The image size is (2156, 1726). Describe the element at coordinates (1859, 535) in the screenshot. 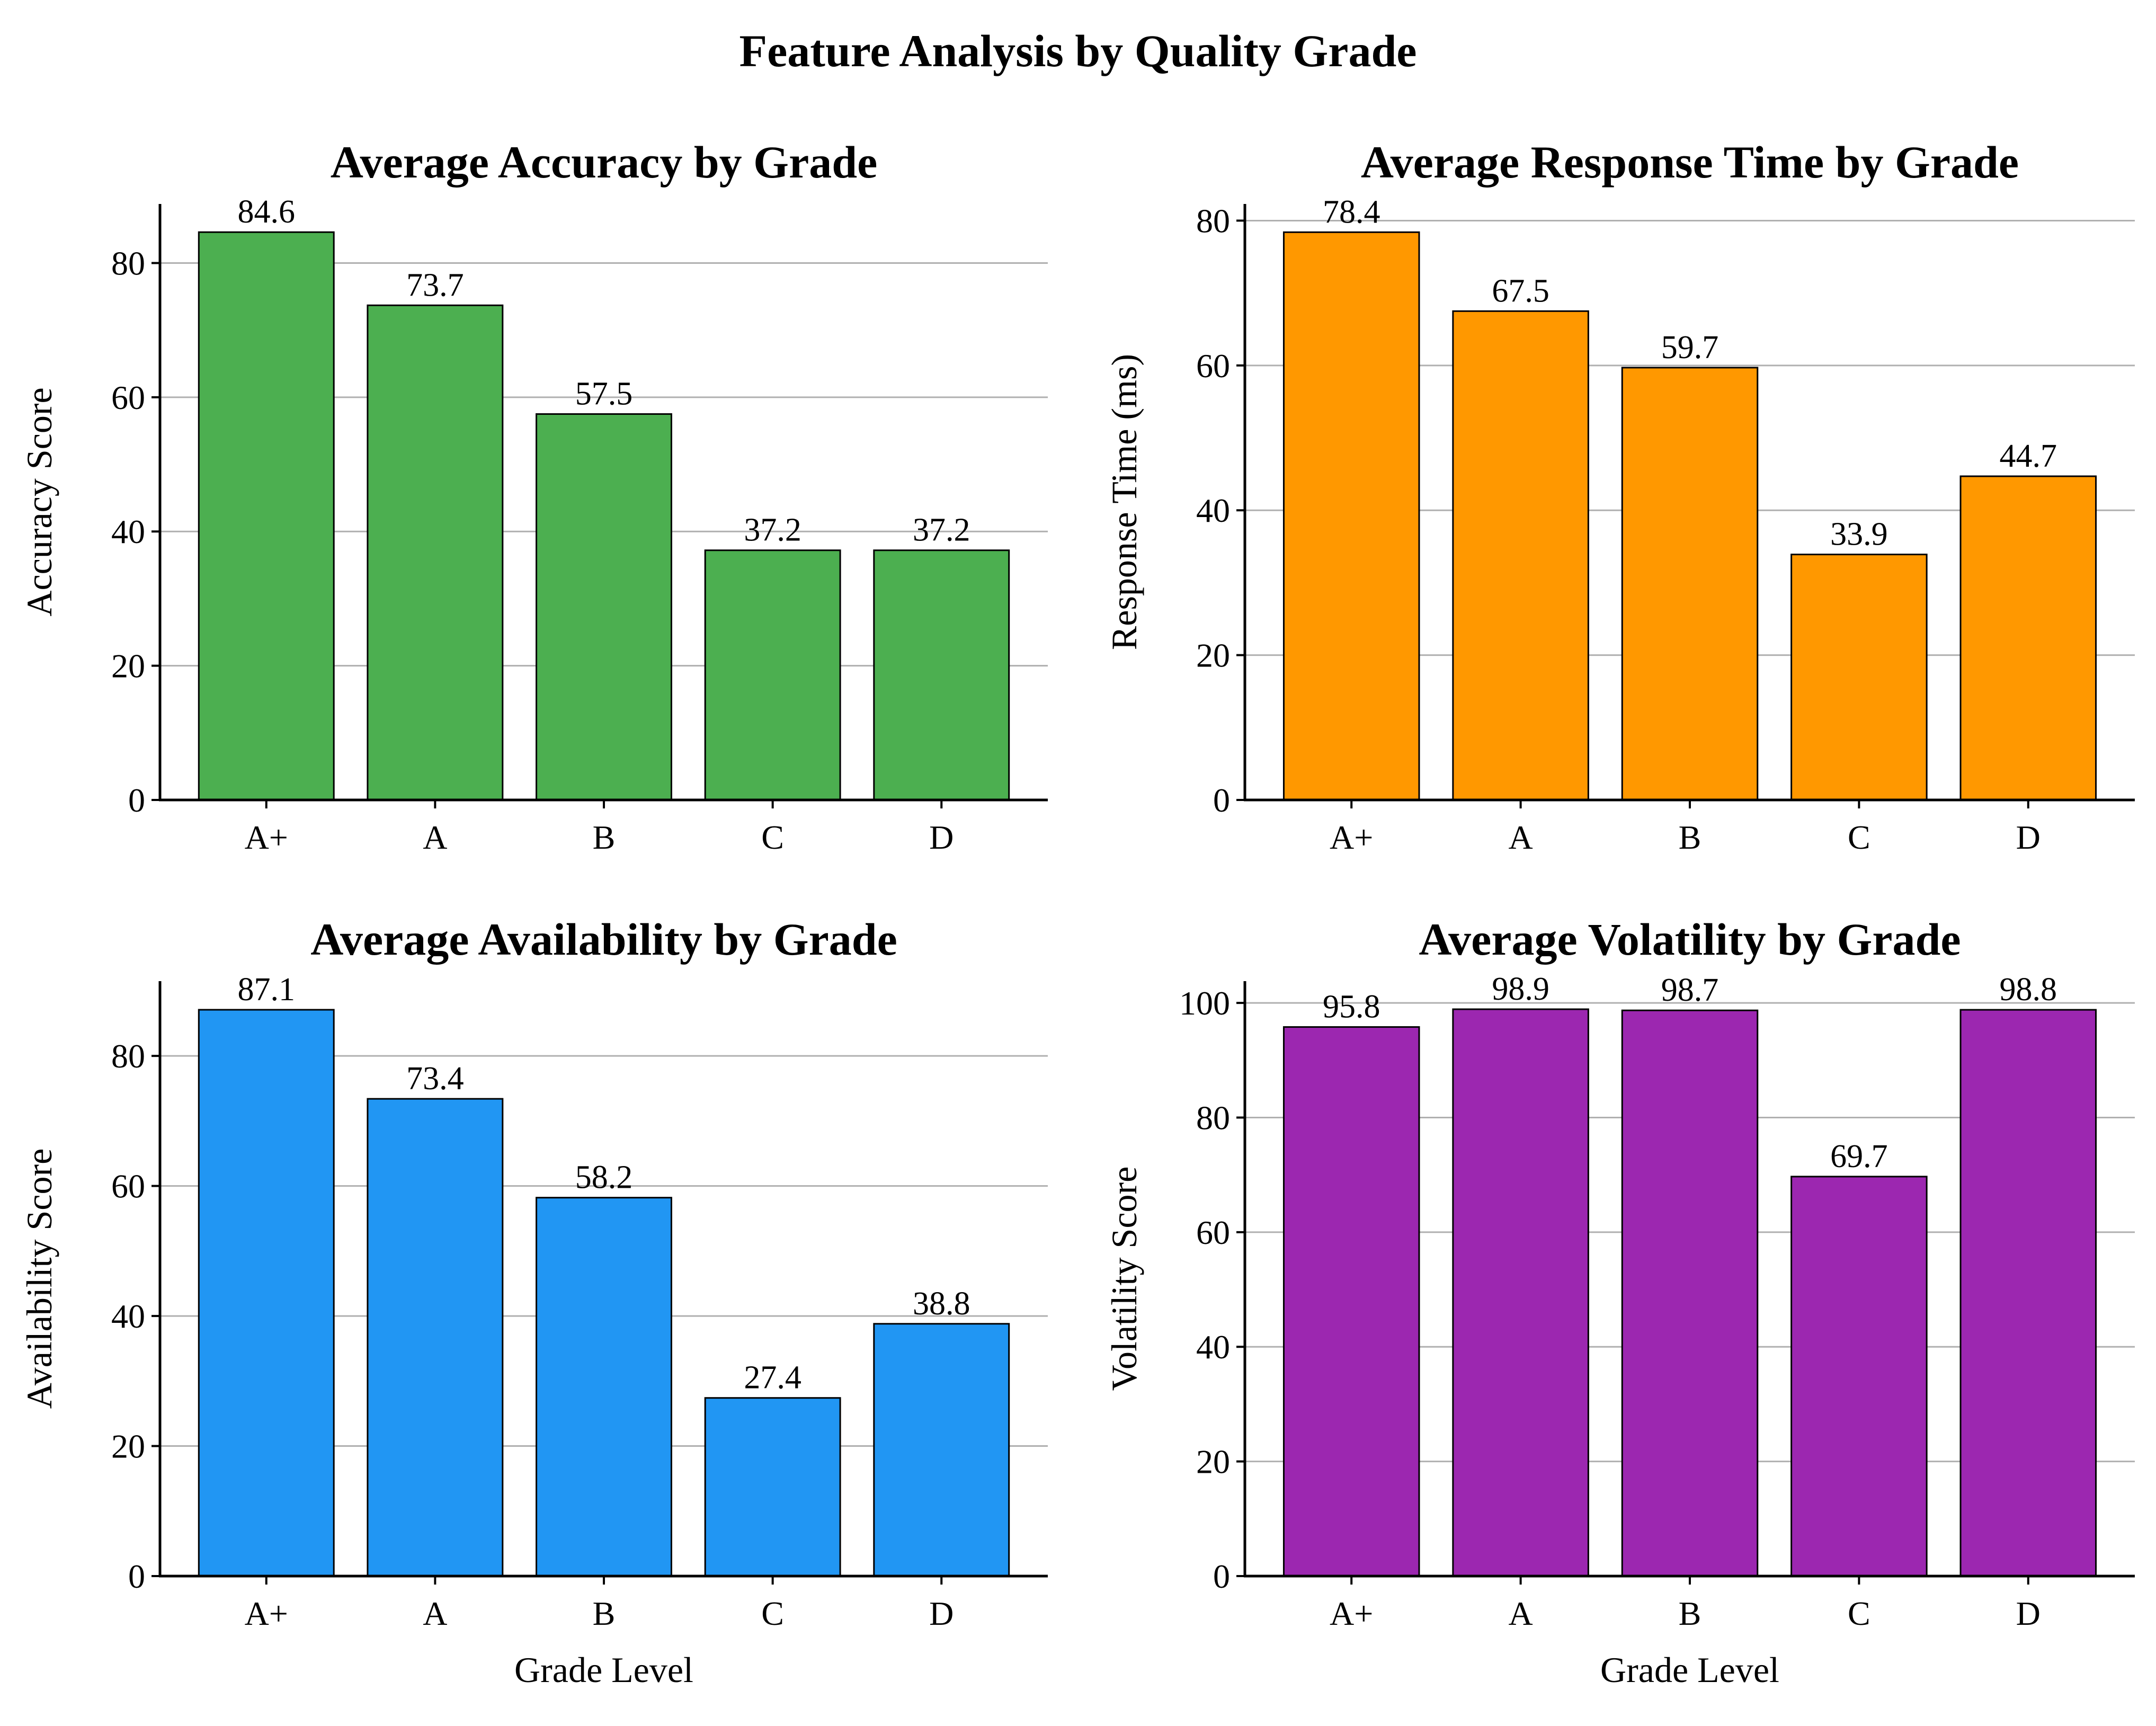

I see `bar-value-label: 33.9` at that location.